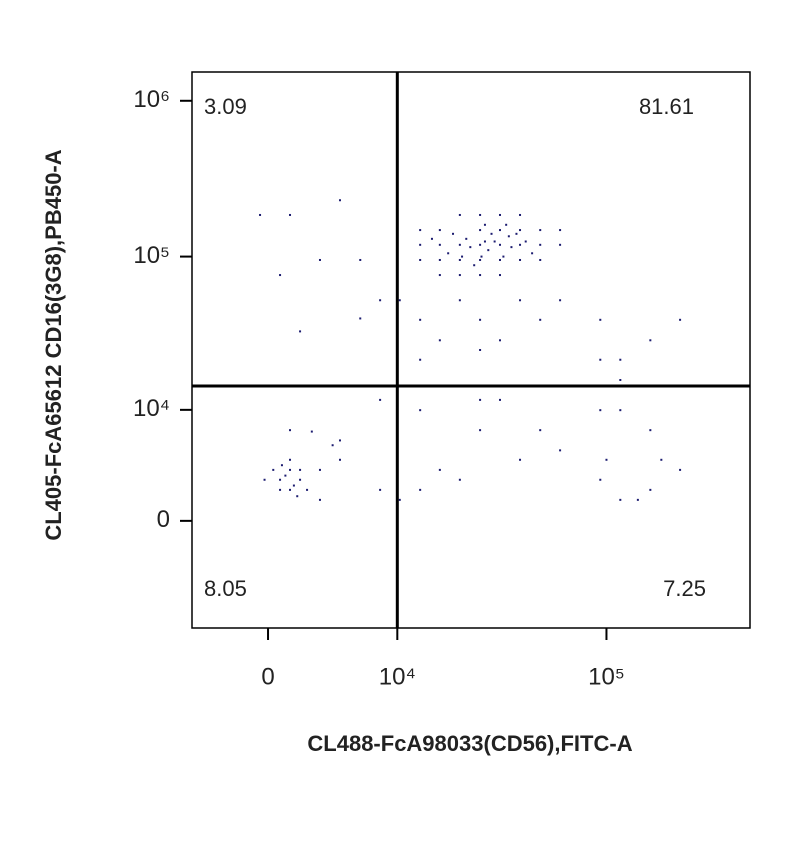 The height and width of the screenshot is (860, 799). Describe the element at coordinates (469, 743) in the screenshot. I see `x-axis-label: CL488-FcA98033(CD56),FITC-A` at that location.